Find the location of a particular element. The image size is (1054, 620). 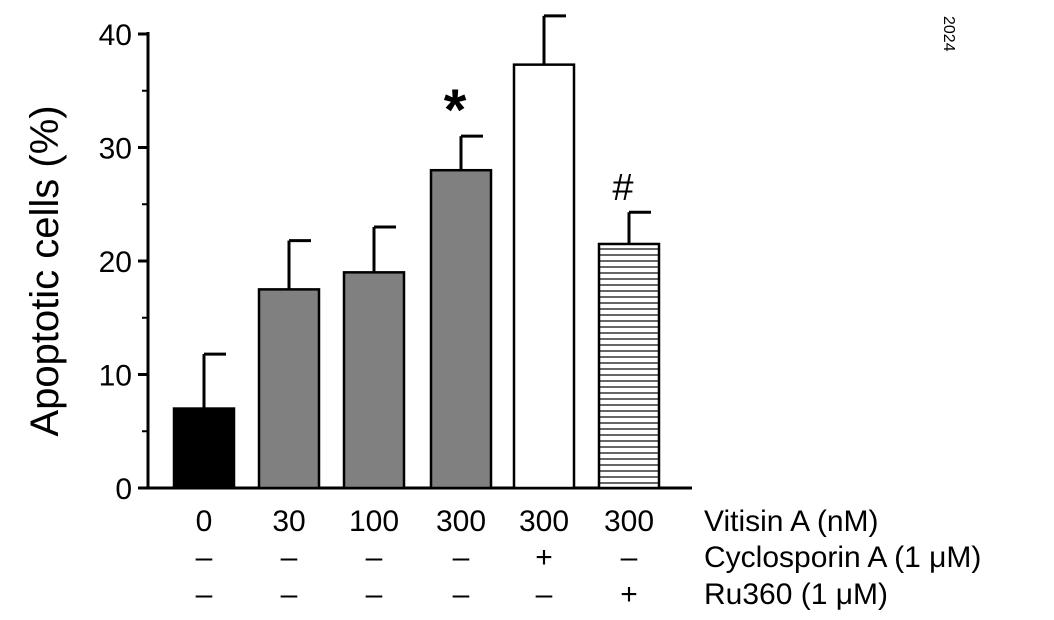

condition-value: 100 is located at coordinates (374, 521).